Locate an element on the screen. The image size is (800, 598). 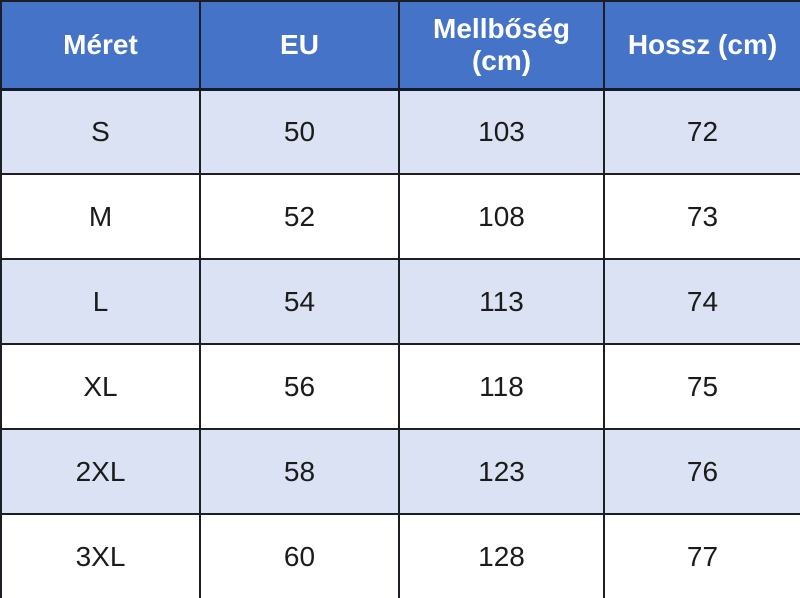
chest-cell: 103 is located at coordinates (501, 131).